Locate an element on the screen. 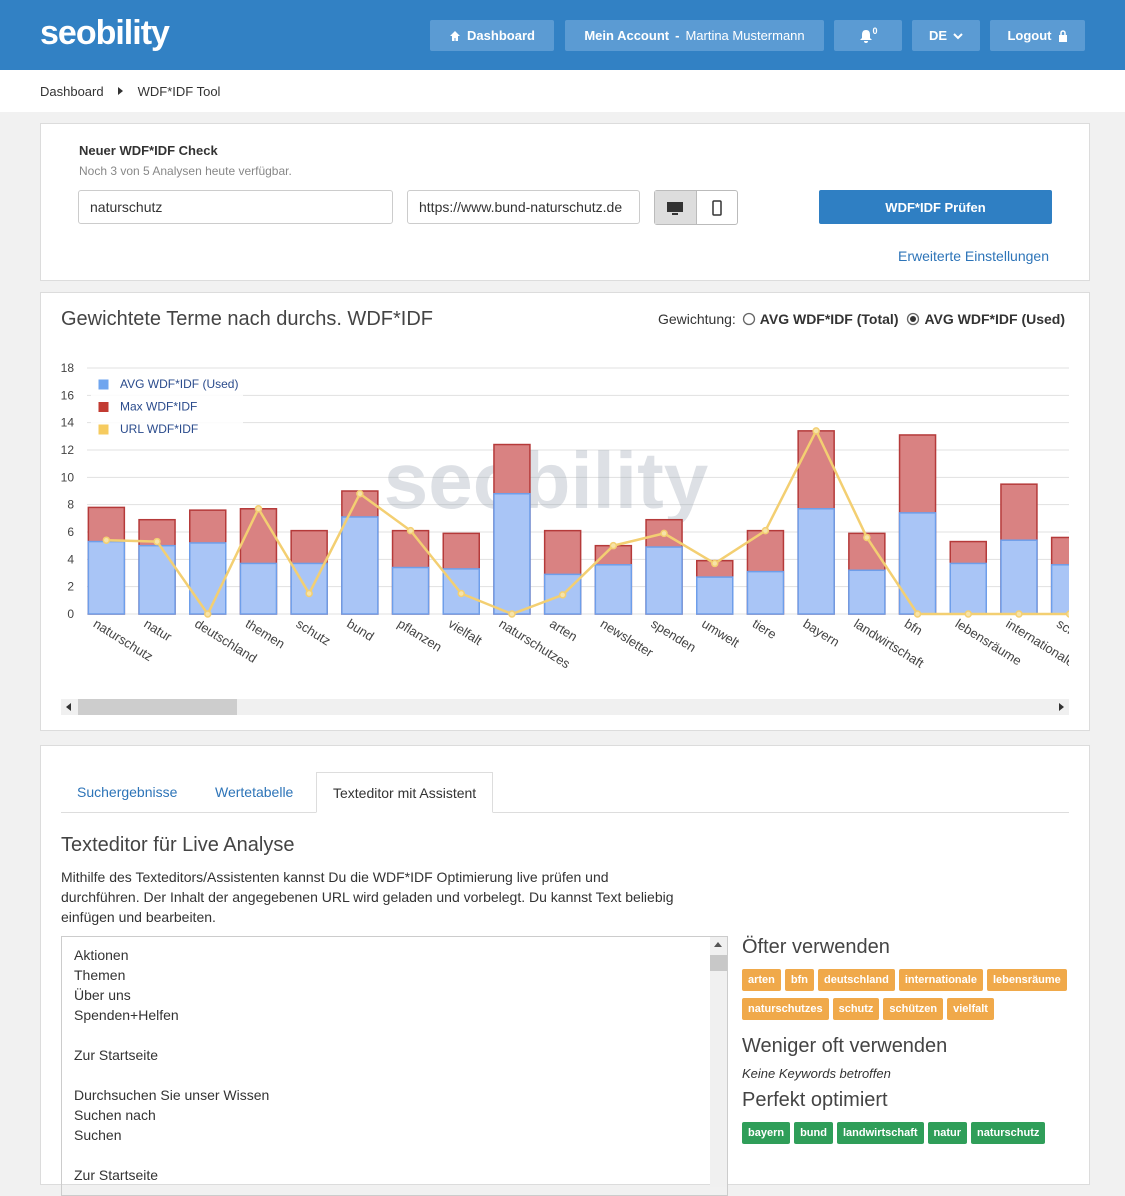 This screenshot has width=1125, height=1196. logo: seobility is located at coordinates (105, 33).